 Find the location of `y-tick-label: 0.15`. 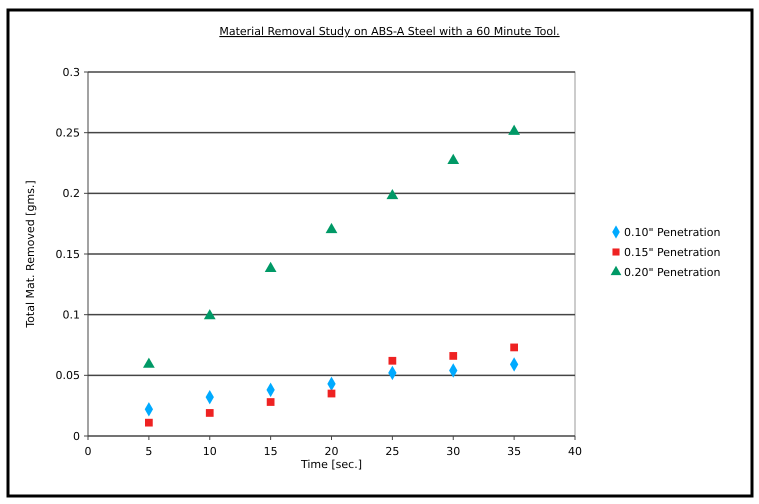

y-tick-label: 0.15 is located at coordinates (68, 254).